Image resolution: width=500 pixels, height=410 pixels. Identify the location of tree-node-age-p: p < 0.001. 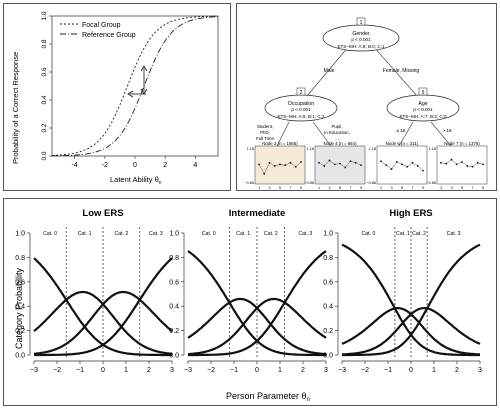
(423, 109).